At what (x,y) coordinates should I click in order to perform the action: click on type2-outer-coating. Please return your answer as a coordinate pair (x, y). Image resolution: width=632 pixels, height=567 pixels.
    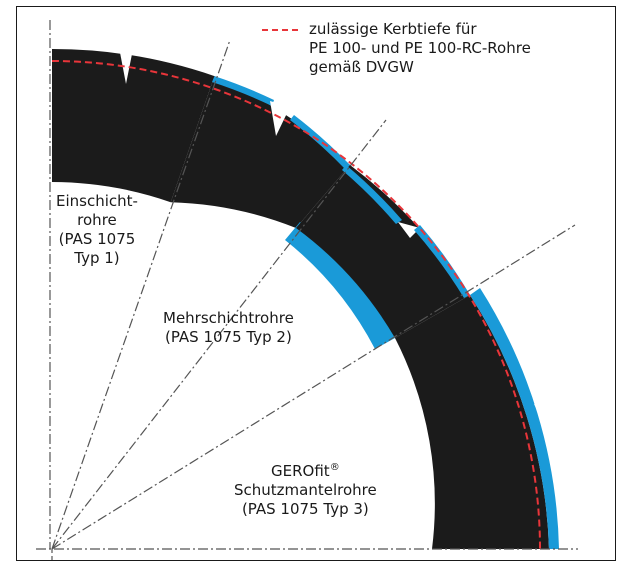
    Looking at the image, I should click on (243, 91).